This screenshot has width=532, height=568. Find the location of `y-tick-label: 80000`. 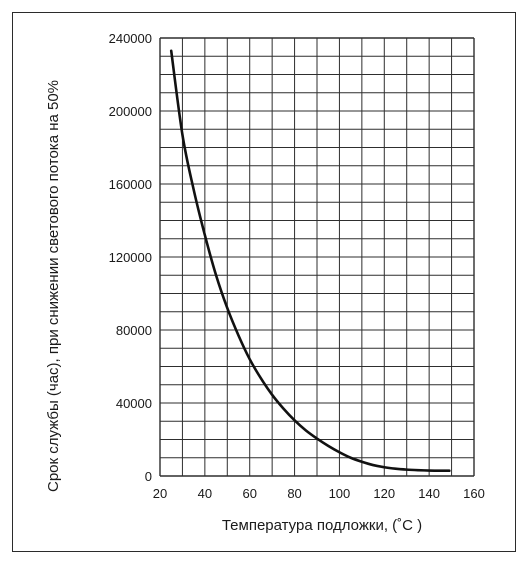

y-tick-label: 80000 is located at coordinates (134, 330).